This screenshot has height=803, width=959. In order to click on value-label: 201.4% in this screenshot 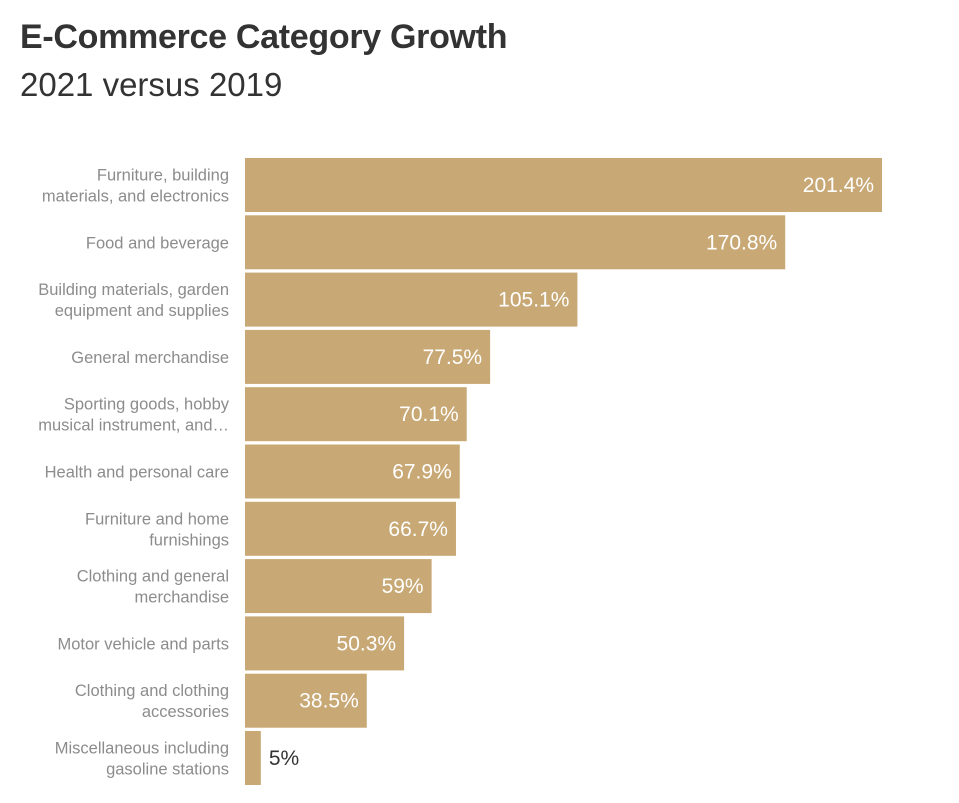, I will do `click(838, 185)`.